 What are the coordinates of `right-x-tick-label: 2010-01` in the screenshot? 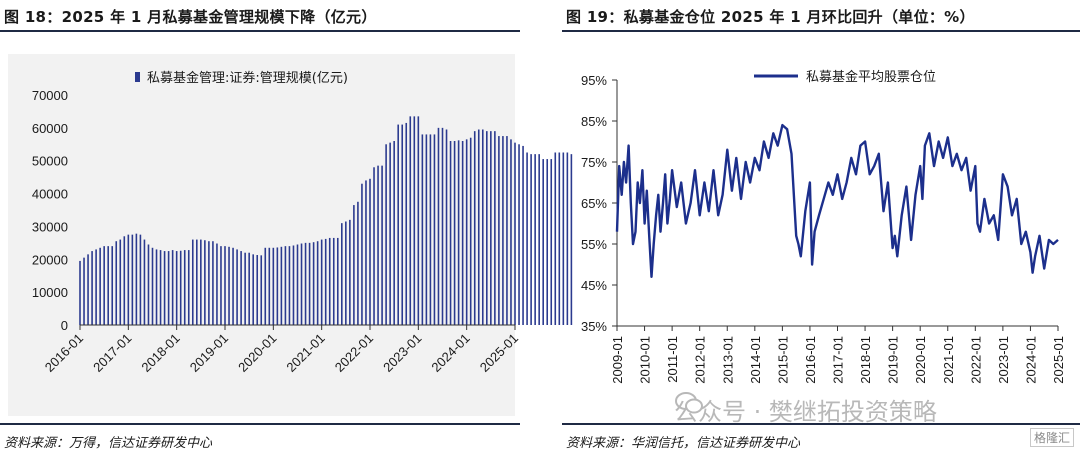 It's located at (645, 360).